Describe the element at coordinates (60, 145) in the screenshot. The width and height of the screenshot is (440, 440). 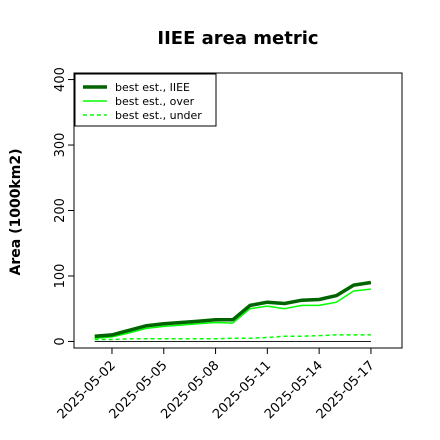
I see `y-tick-label-3: 300` at that location.